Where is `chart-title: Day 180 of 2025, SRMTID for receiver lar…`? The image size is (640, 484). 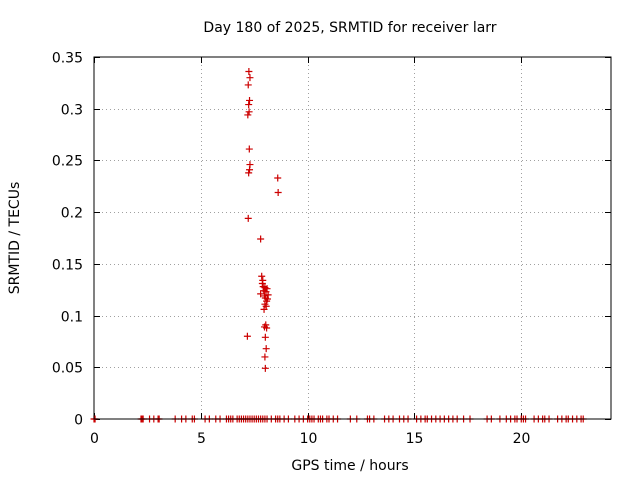
chart-title: Day 180 of 2025, SRMTID for receiver lar… is located at coordinates (349, 28).